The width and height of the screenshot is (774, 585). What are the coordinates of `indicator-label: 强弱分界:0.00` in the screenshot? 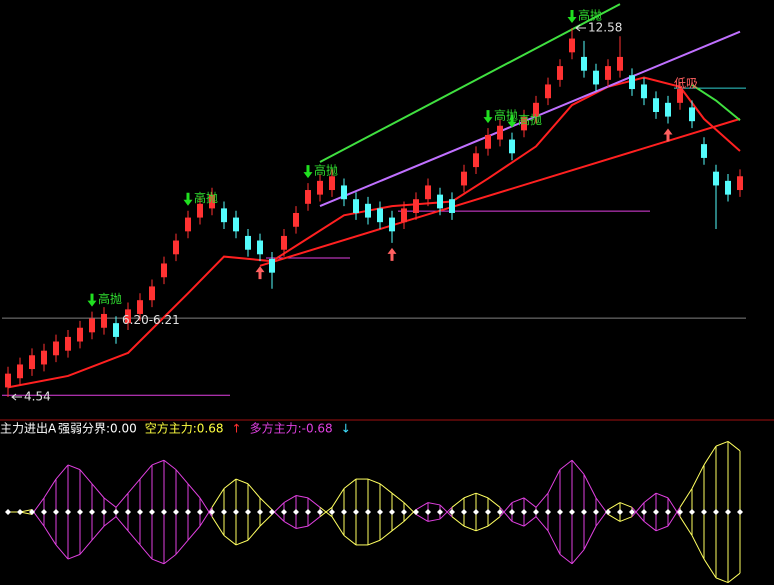 It's located at (97, 429).